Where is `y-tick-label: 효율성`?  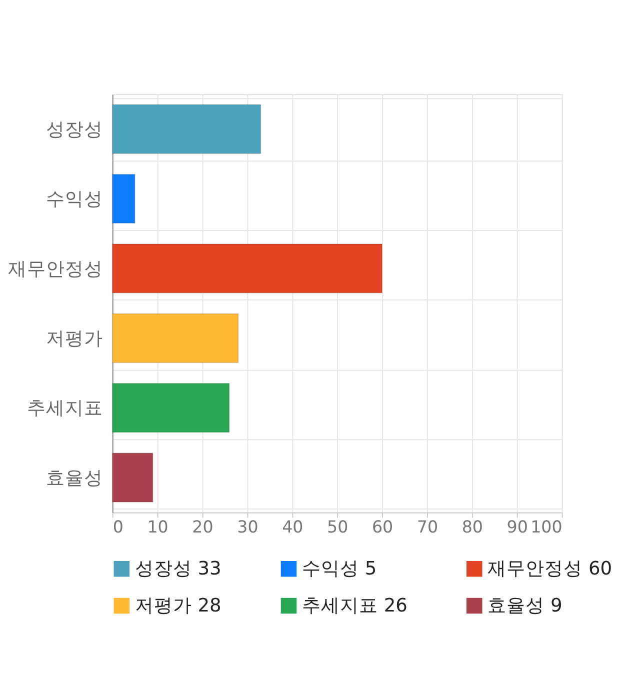 y-tick-label: 효율성 is located at coordinates (75, 478).